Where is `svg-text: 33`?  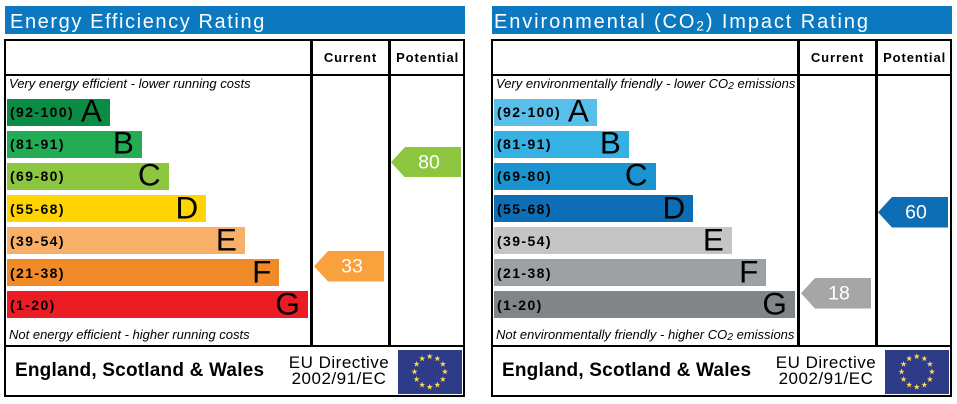
svg-text: 33 is located at coordinates (352, 267).